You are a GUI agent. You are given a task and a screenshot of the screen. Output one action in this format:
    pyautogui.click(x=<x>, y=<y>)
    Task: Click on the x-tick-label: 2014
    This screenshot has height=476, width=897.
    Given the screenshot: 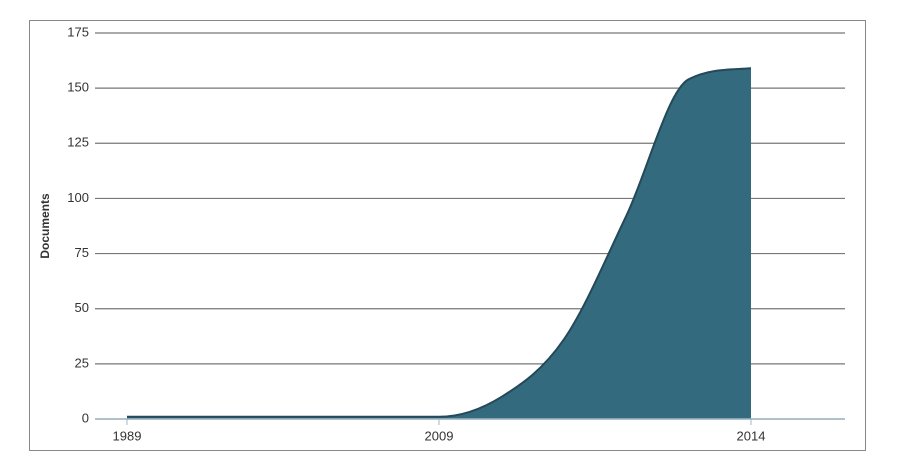 What is the action you would take?
    pyautogui.click(x=751, y=435)
    